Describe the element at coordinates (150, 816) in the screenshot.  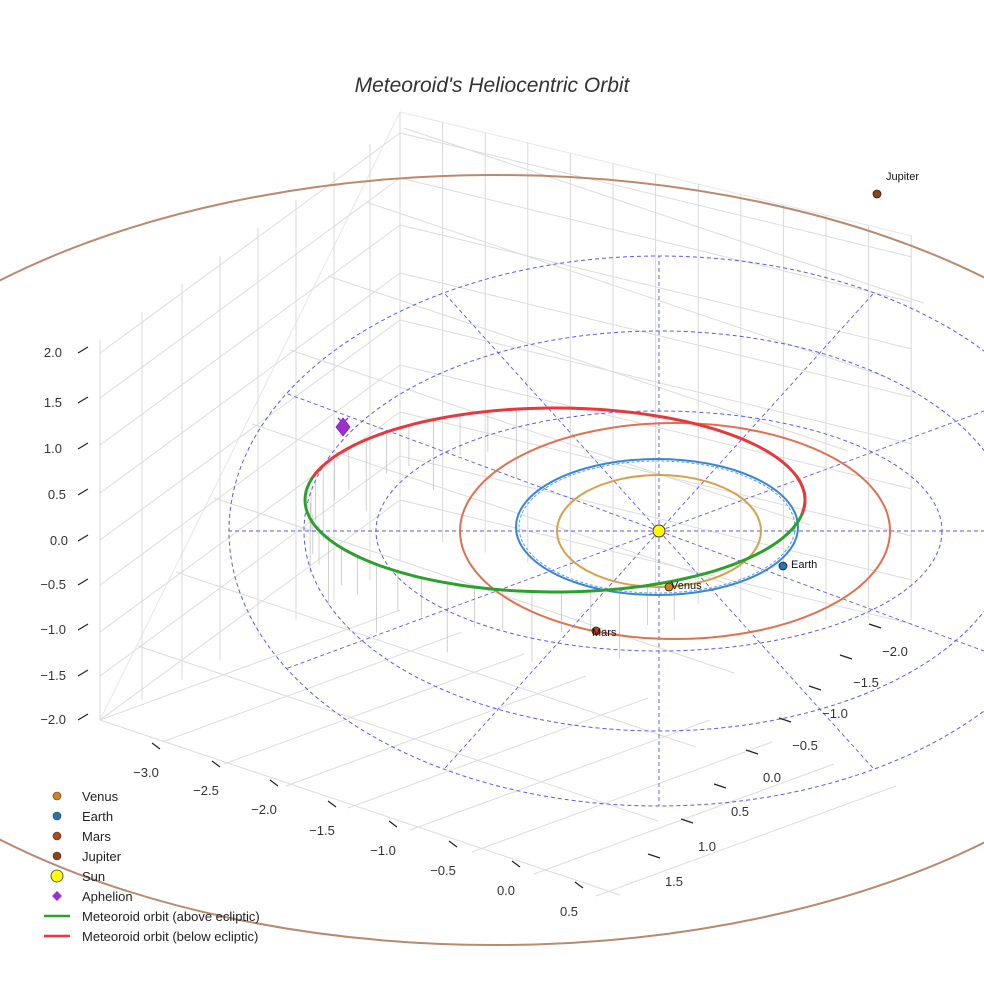
I see `legend-item: Earth` at that location.